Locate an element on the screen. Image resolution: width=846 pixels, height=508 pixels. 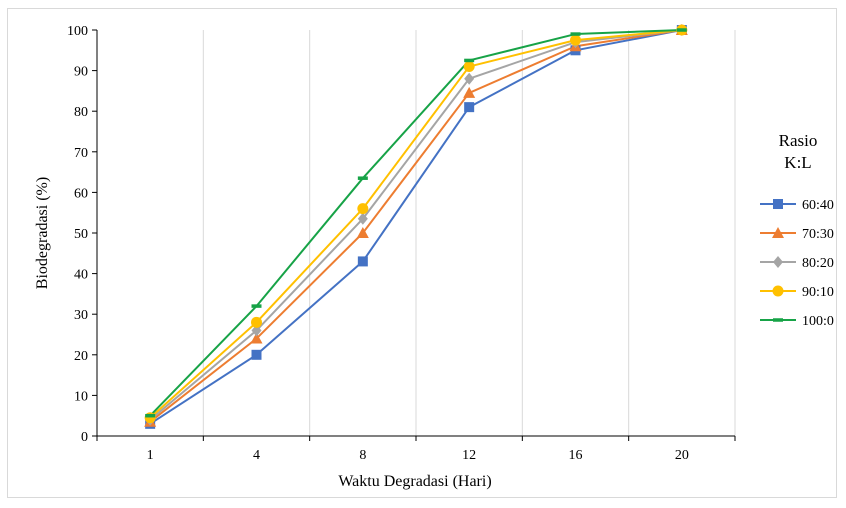
y-tick-label: 60 is located at coordinates (81, 193).